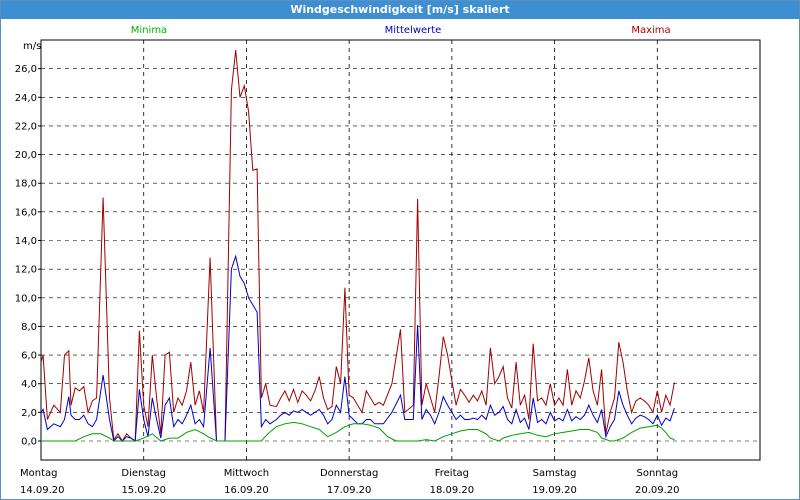 The width and height of the screenshot is (800, 500). I want to click on y-axis-unit: m/s, so click(32, 46).